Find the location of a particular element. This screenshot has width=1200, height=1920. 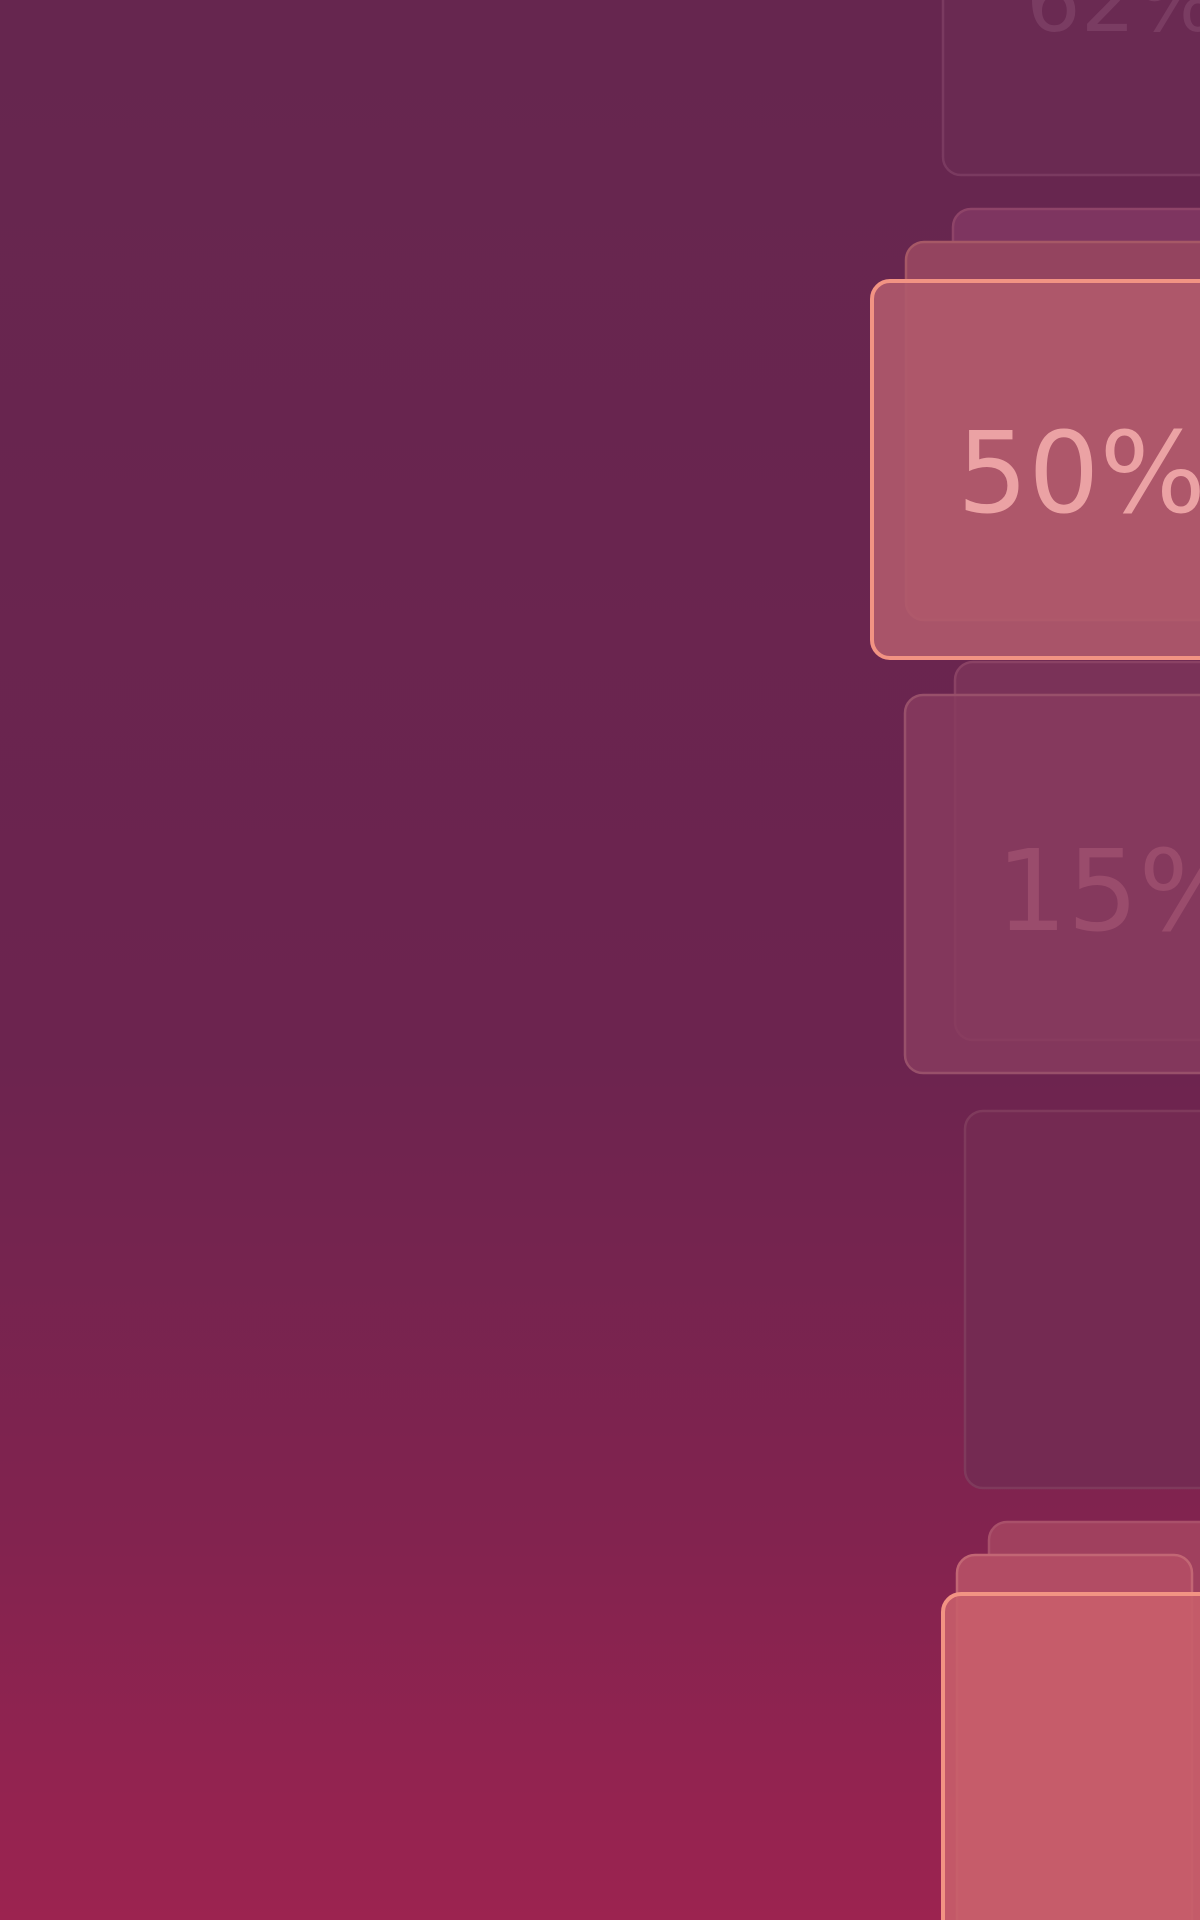

card-62: 62% is located at coordinates (1070, 88).